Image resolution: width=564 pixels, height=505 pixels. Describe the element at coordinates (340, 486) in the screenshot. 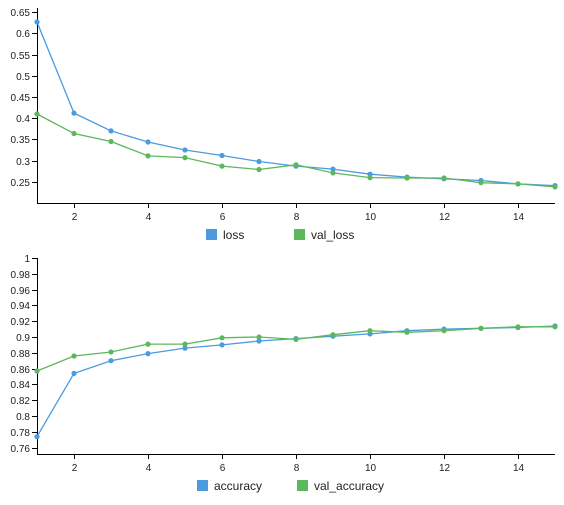

I see `legend-item-val_accuracy: val_accuracy` at that location.